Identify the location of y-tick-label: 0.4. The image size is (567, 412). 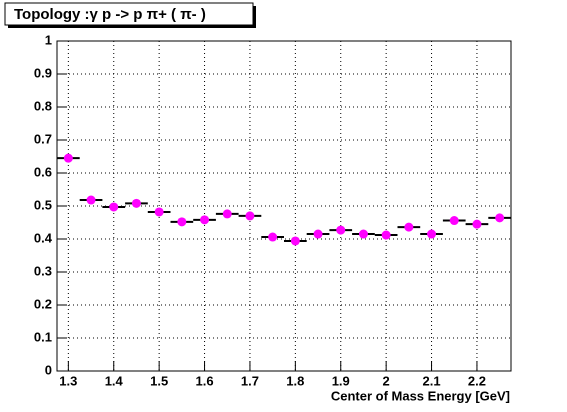
(43, 237).